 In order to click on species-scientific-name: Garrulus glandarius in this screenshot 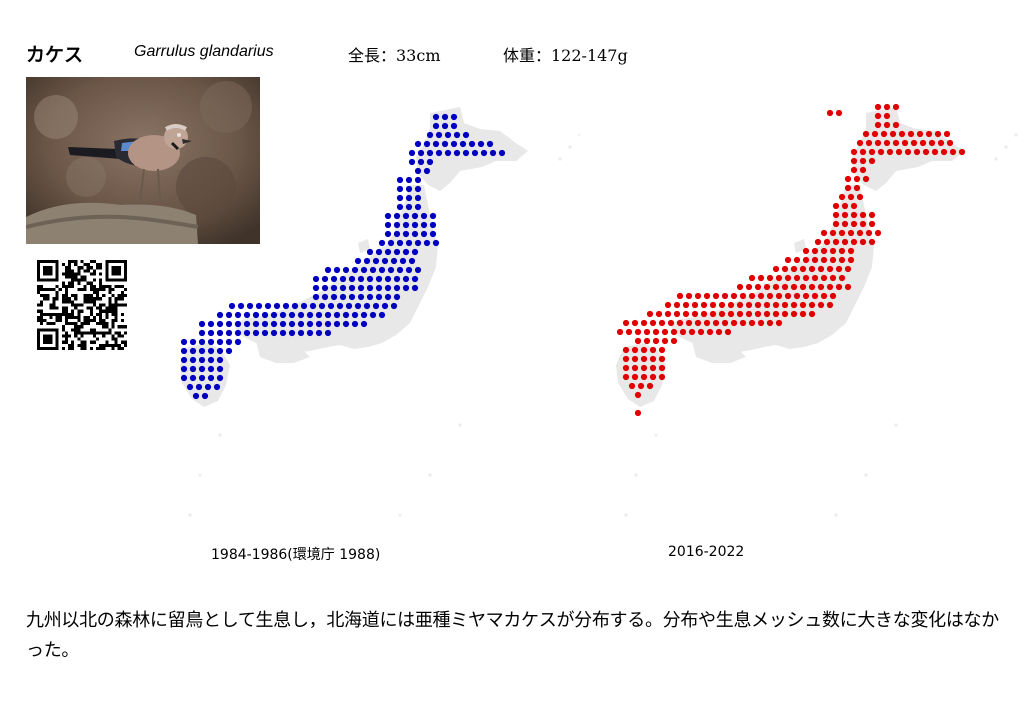, I will do `click(204, 51)`.